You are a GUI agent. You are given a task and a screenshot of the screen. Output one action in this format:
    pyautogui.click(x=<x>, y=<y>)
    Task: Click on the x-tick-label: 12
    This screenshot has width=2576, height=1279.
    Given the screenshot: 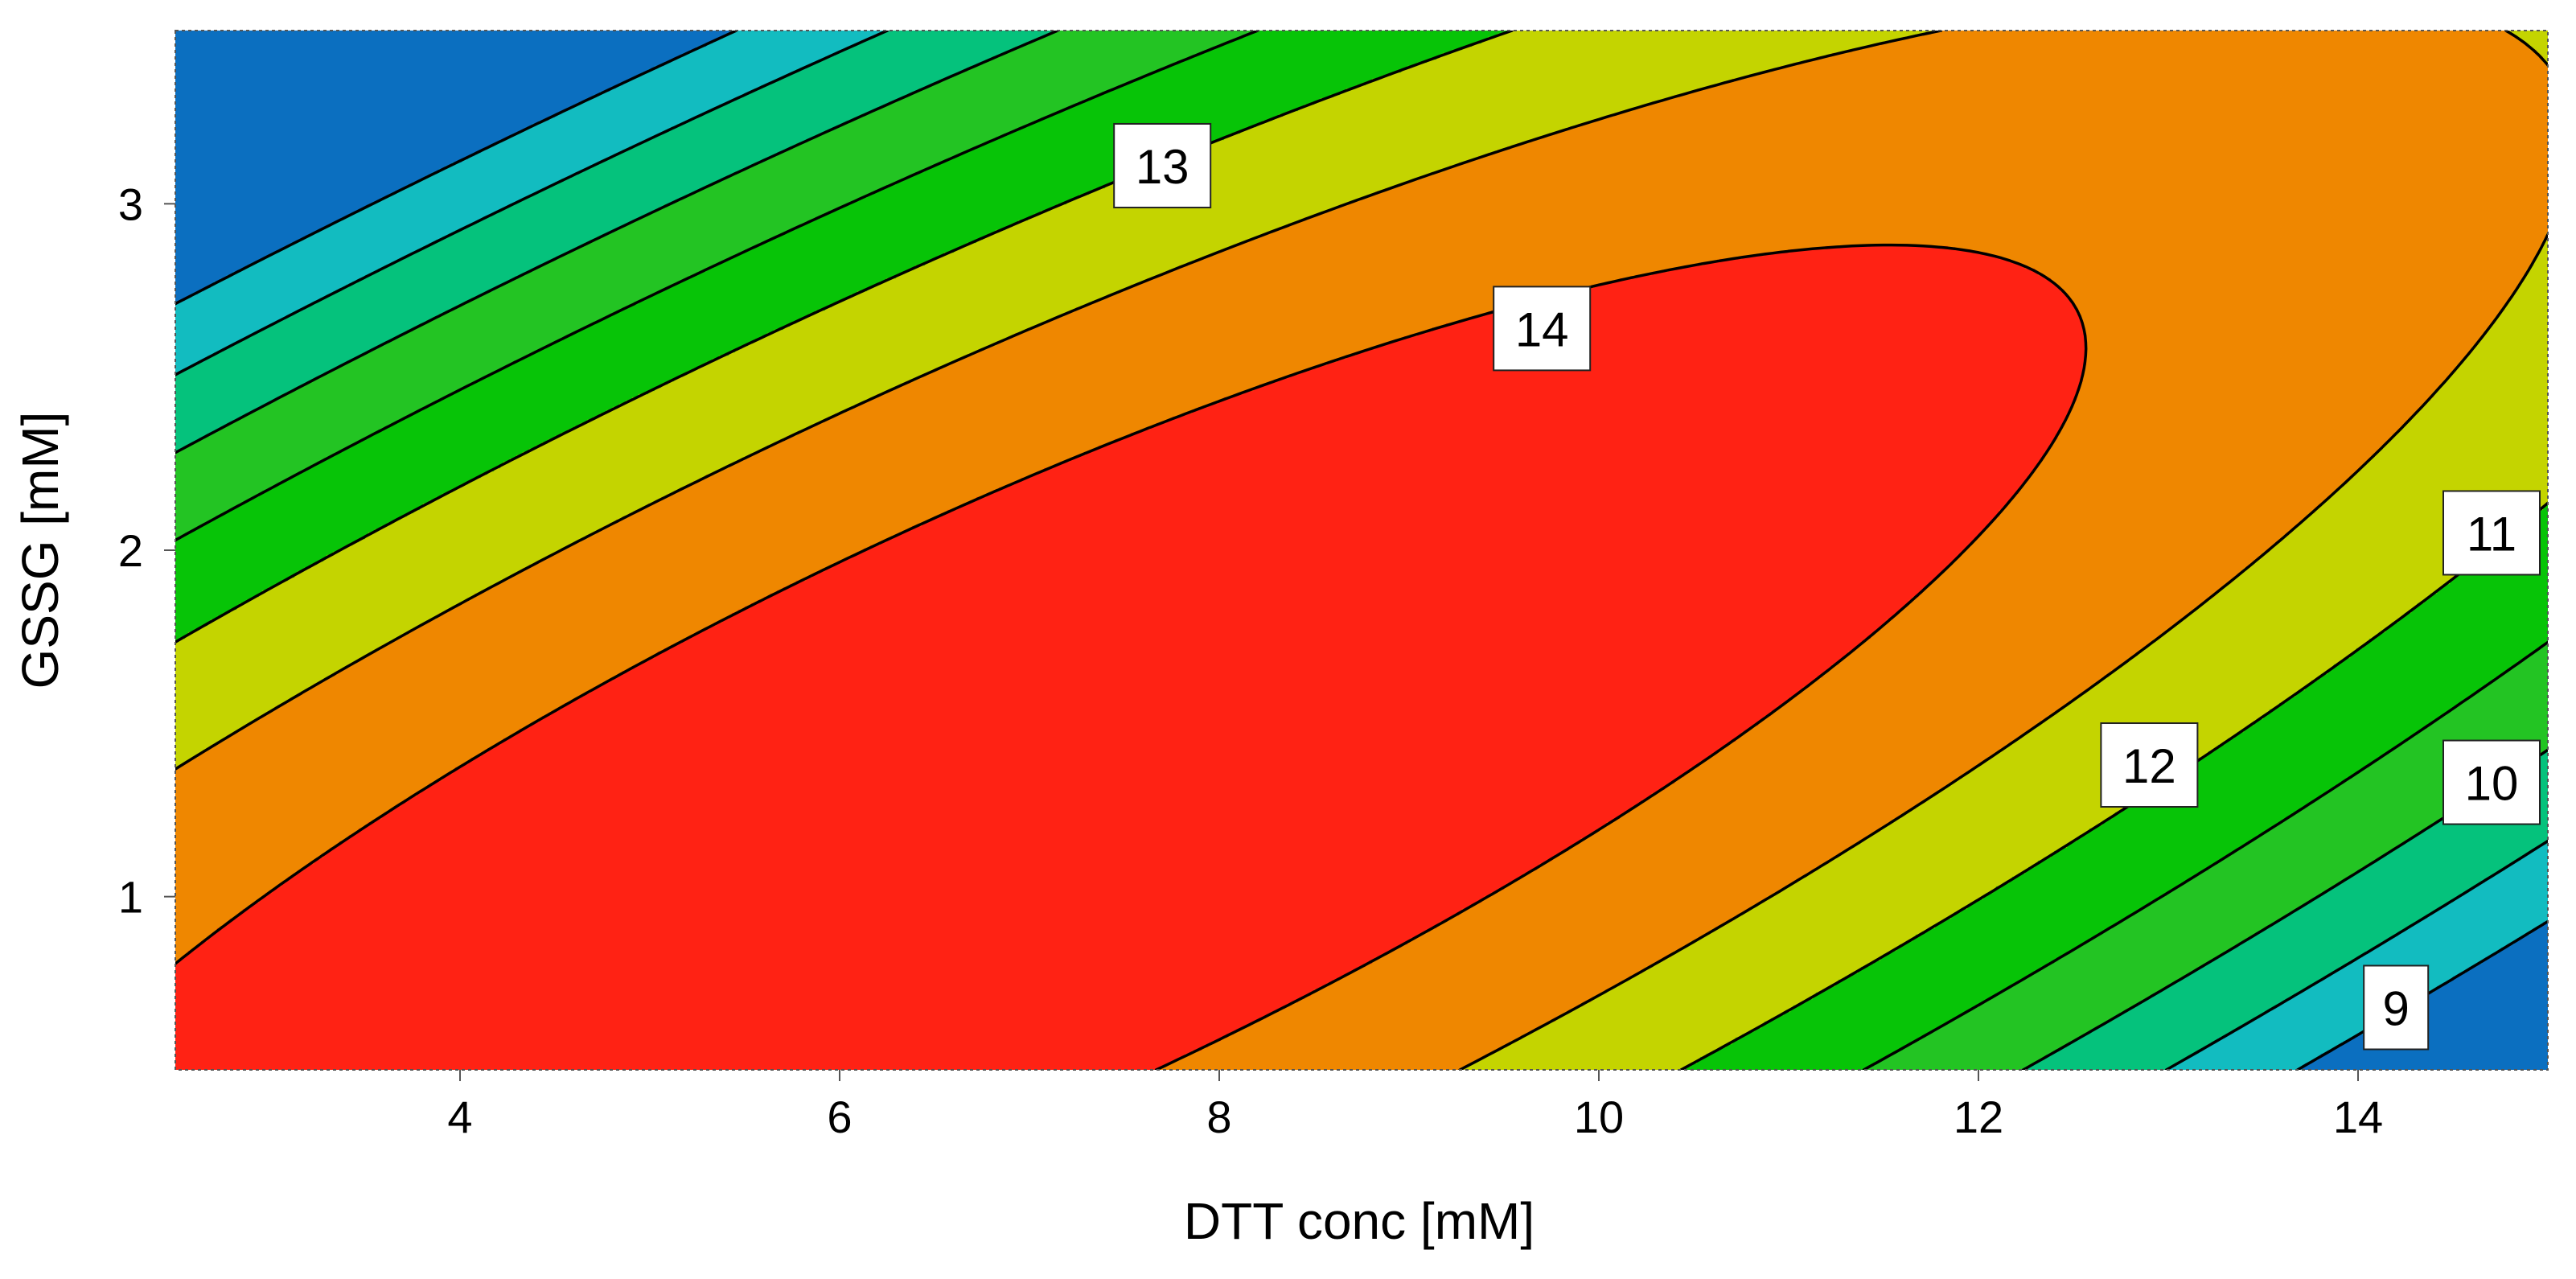 What is the action you would take?
    pyautogui.click(x=1978, y=1117)
    